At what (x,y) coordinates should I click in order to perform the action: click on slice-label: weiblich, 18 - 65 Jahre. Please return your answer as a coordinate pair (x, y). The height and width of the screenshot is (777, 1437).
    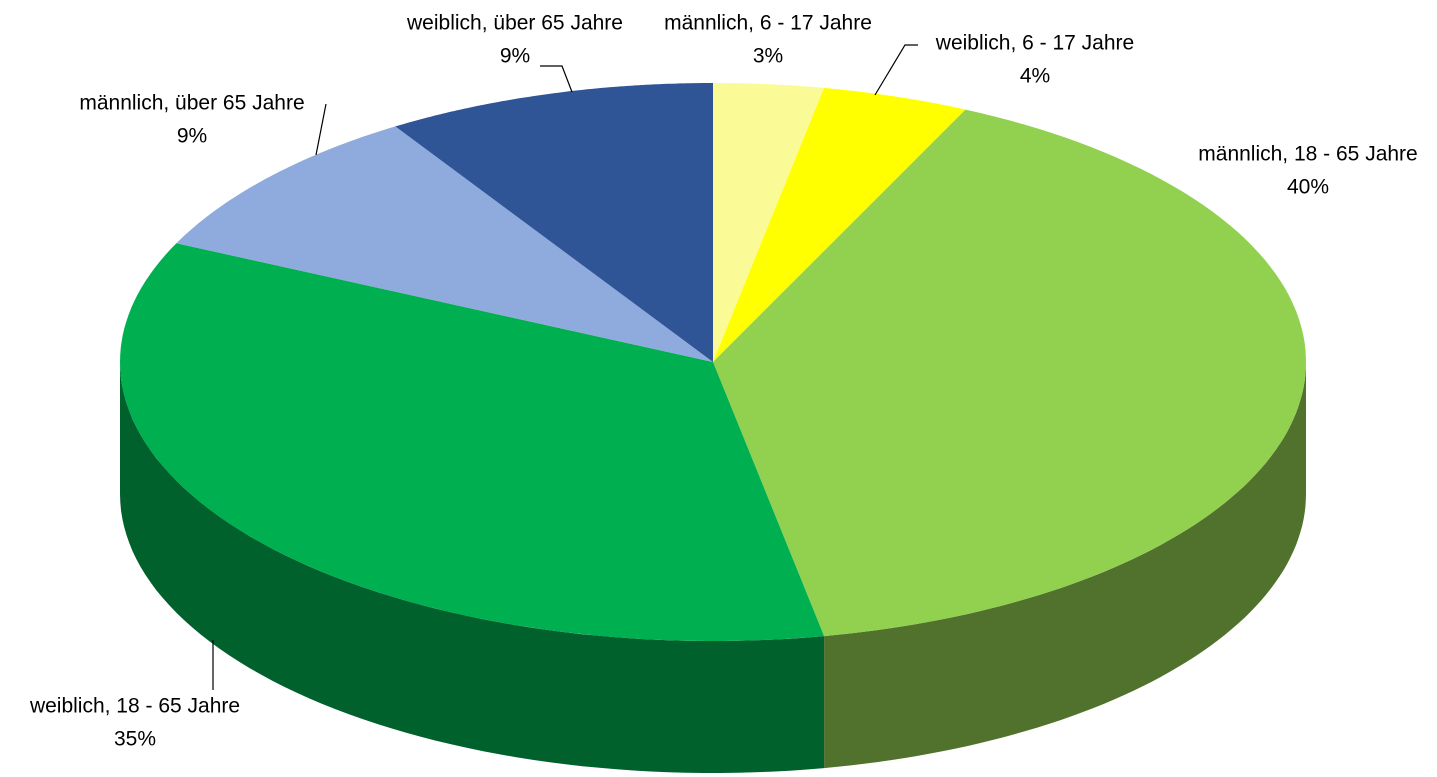
    Looking at the image, I should click on (134, 706).